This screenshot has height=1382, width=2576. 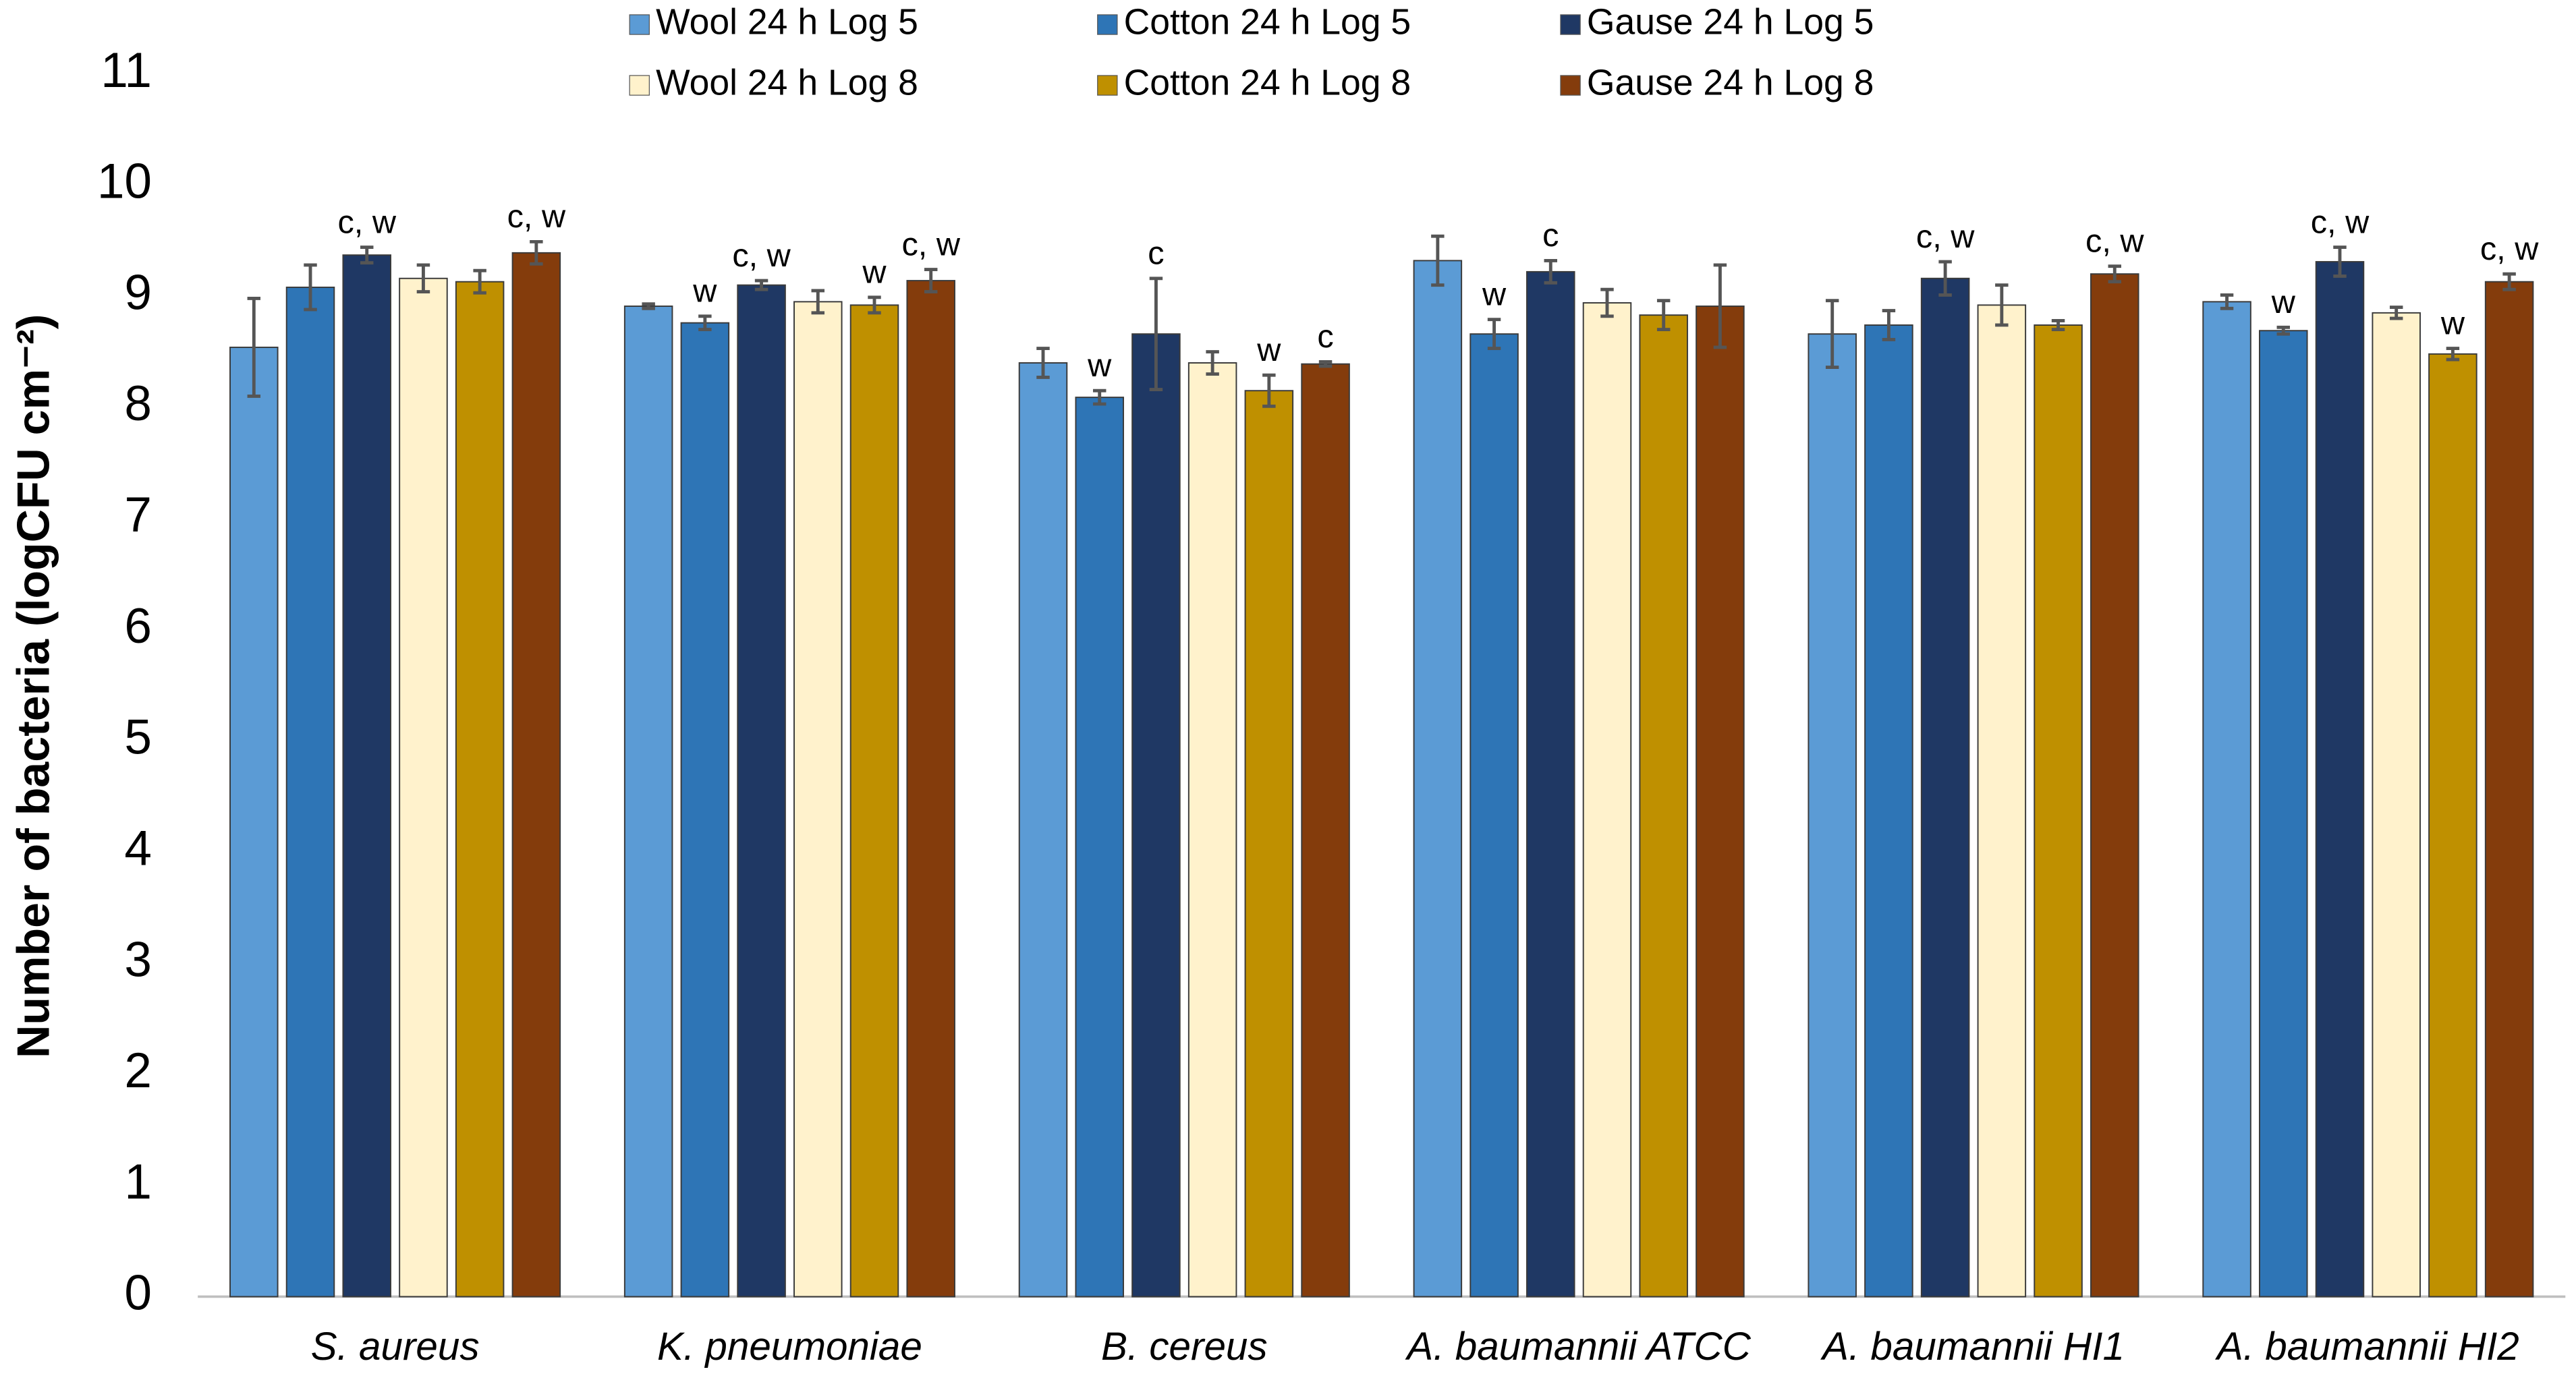 What do you see at coordinates (1267, 83) in the screenshot?
I see `legend-label: Cotton 24 h Log 8` at bounding box center [1267, 83].